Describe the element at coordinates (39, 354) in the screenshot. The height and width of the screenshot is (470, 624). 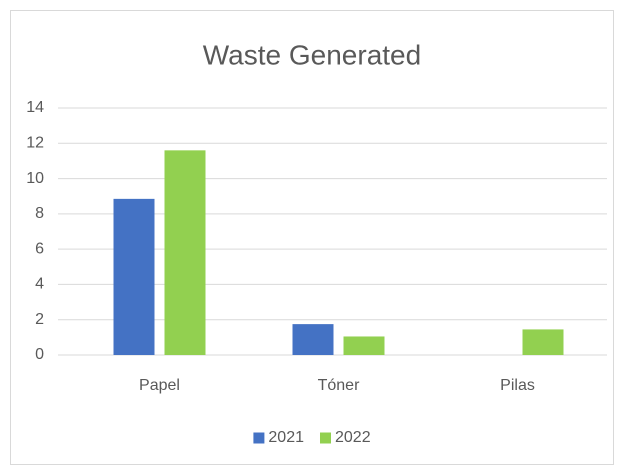
I see `y-tick-label: 0` at that location.